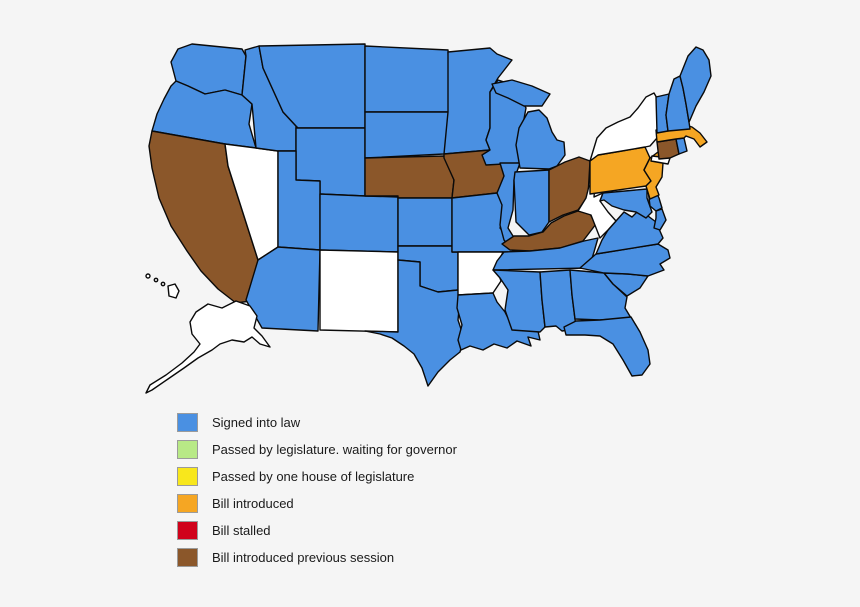  Describe the element at coordinates (317, 422) in the screenshot. I see `legend-item: Signed into law` at that location.